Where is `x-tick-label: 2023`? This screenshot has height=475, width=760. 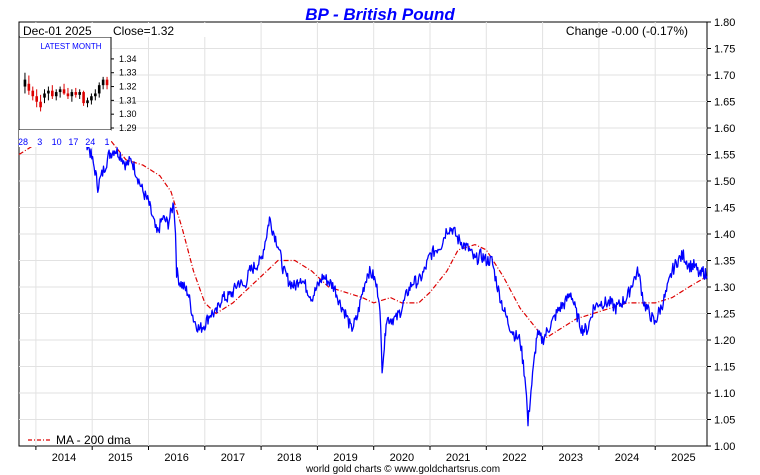
x-tick-label: 2023 is located at coordinates (571, 458).